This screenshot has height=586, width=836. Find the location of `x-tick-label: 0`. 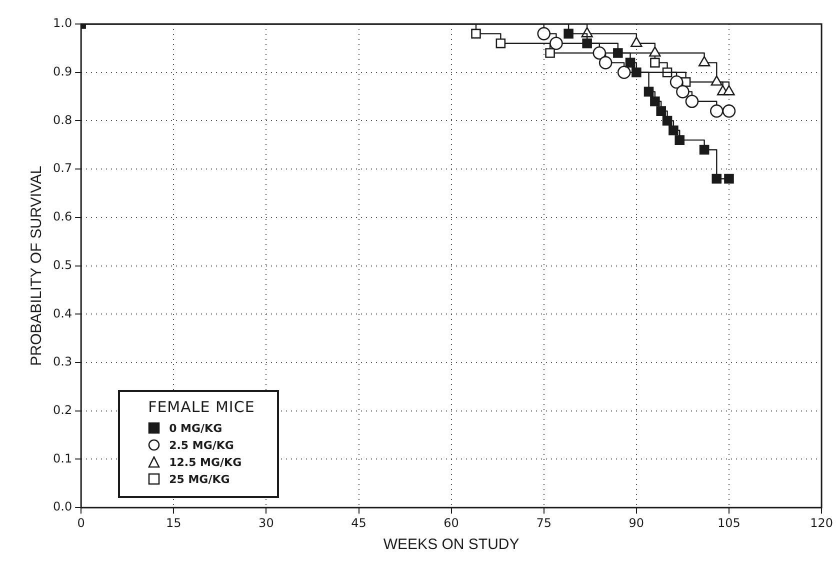

x-tick-label: 0 is located at coordinates (81, 523).